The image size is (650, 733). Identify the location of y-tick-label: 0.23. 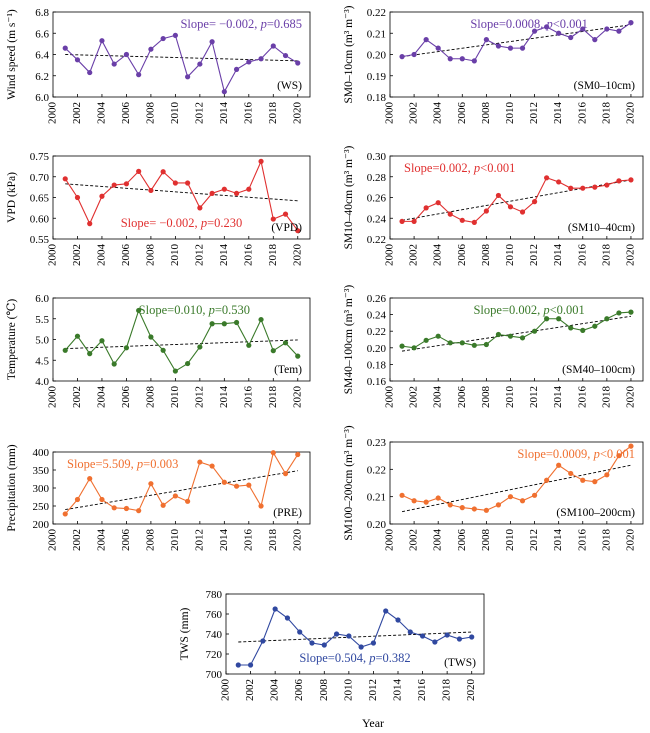
(377, 443).